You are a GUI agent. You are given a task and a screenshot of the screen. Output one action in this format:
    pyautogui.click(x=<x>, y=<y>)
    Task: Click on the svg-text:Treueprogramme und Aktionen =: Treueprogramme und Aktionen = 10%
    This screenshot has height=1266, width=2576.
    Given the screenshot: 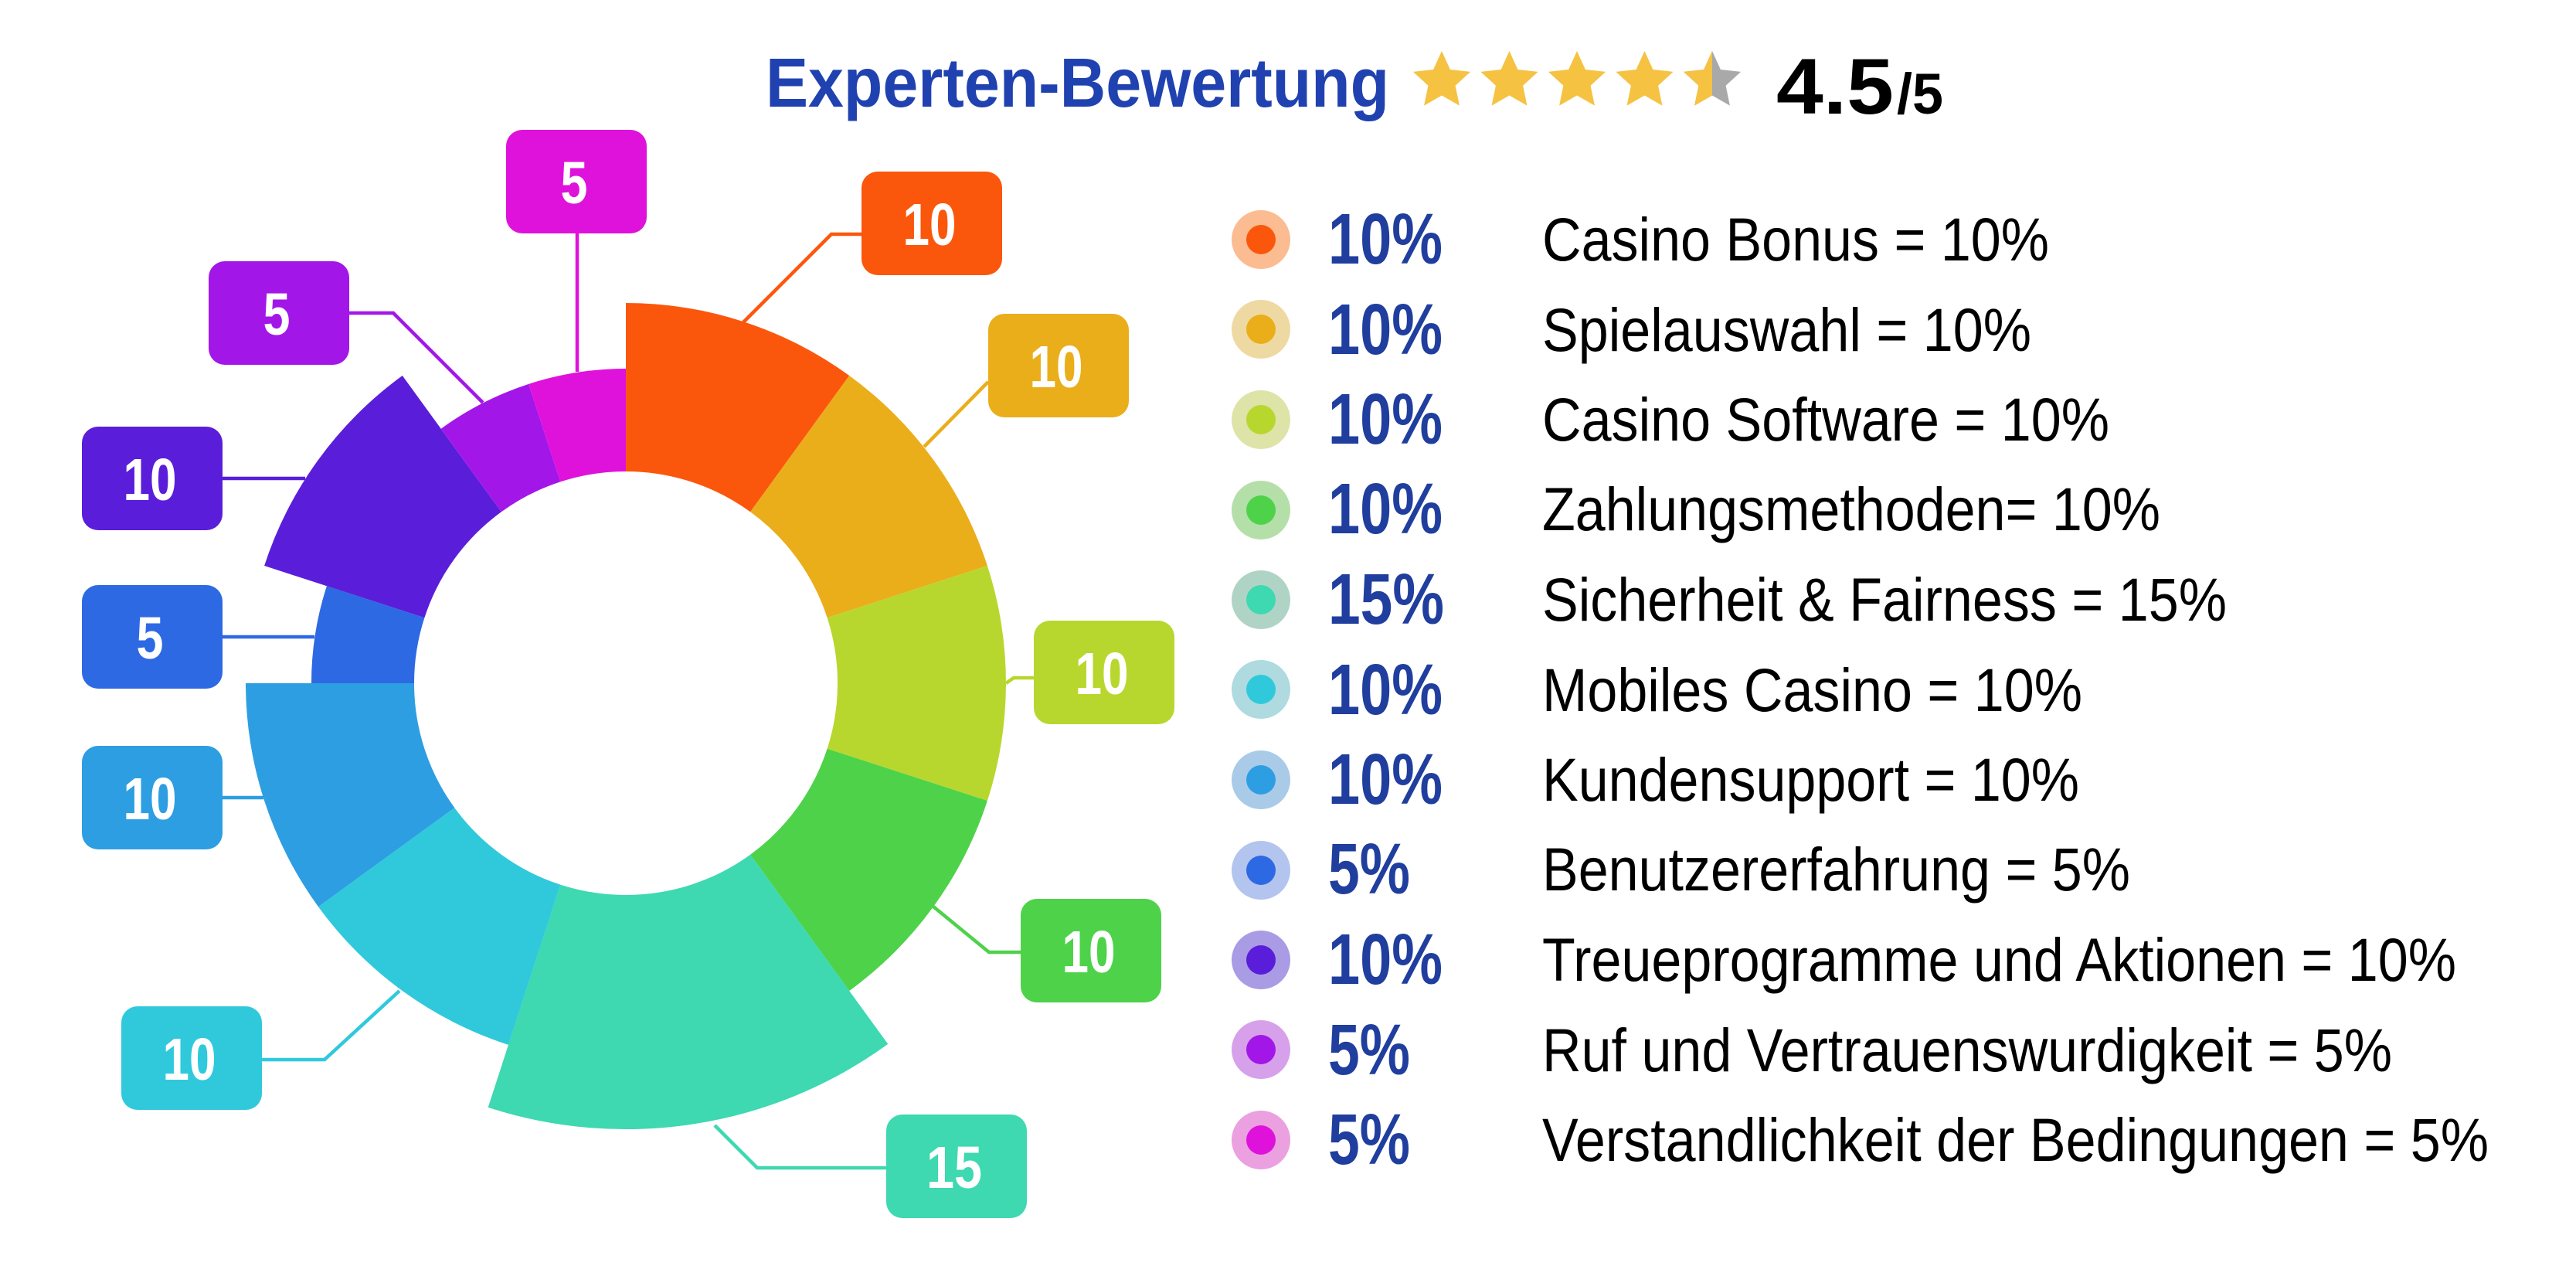 What is the action you would take?
    pyautogui.click(x=1999, y=959)
    